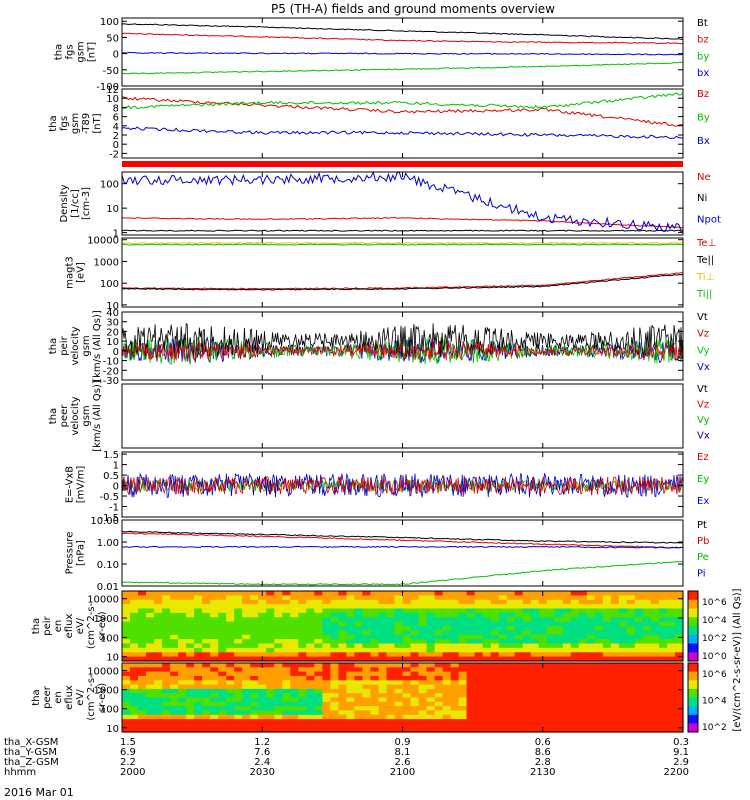 The image size is (750, 800). Describe the element at coordinates (112, 38) in the screenshot. I see `y-tick-label: 50` at that location.